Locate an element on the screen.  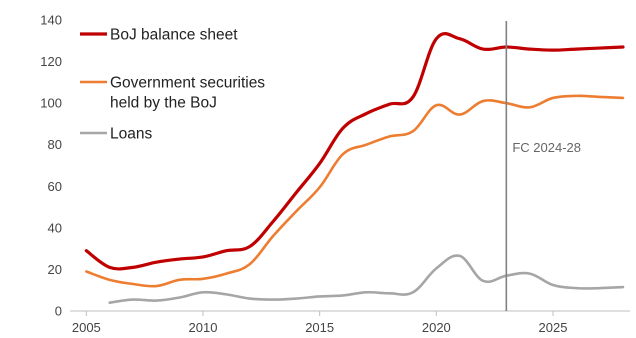
y-tick-label: 60 is located at coordinates (55, 186).